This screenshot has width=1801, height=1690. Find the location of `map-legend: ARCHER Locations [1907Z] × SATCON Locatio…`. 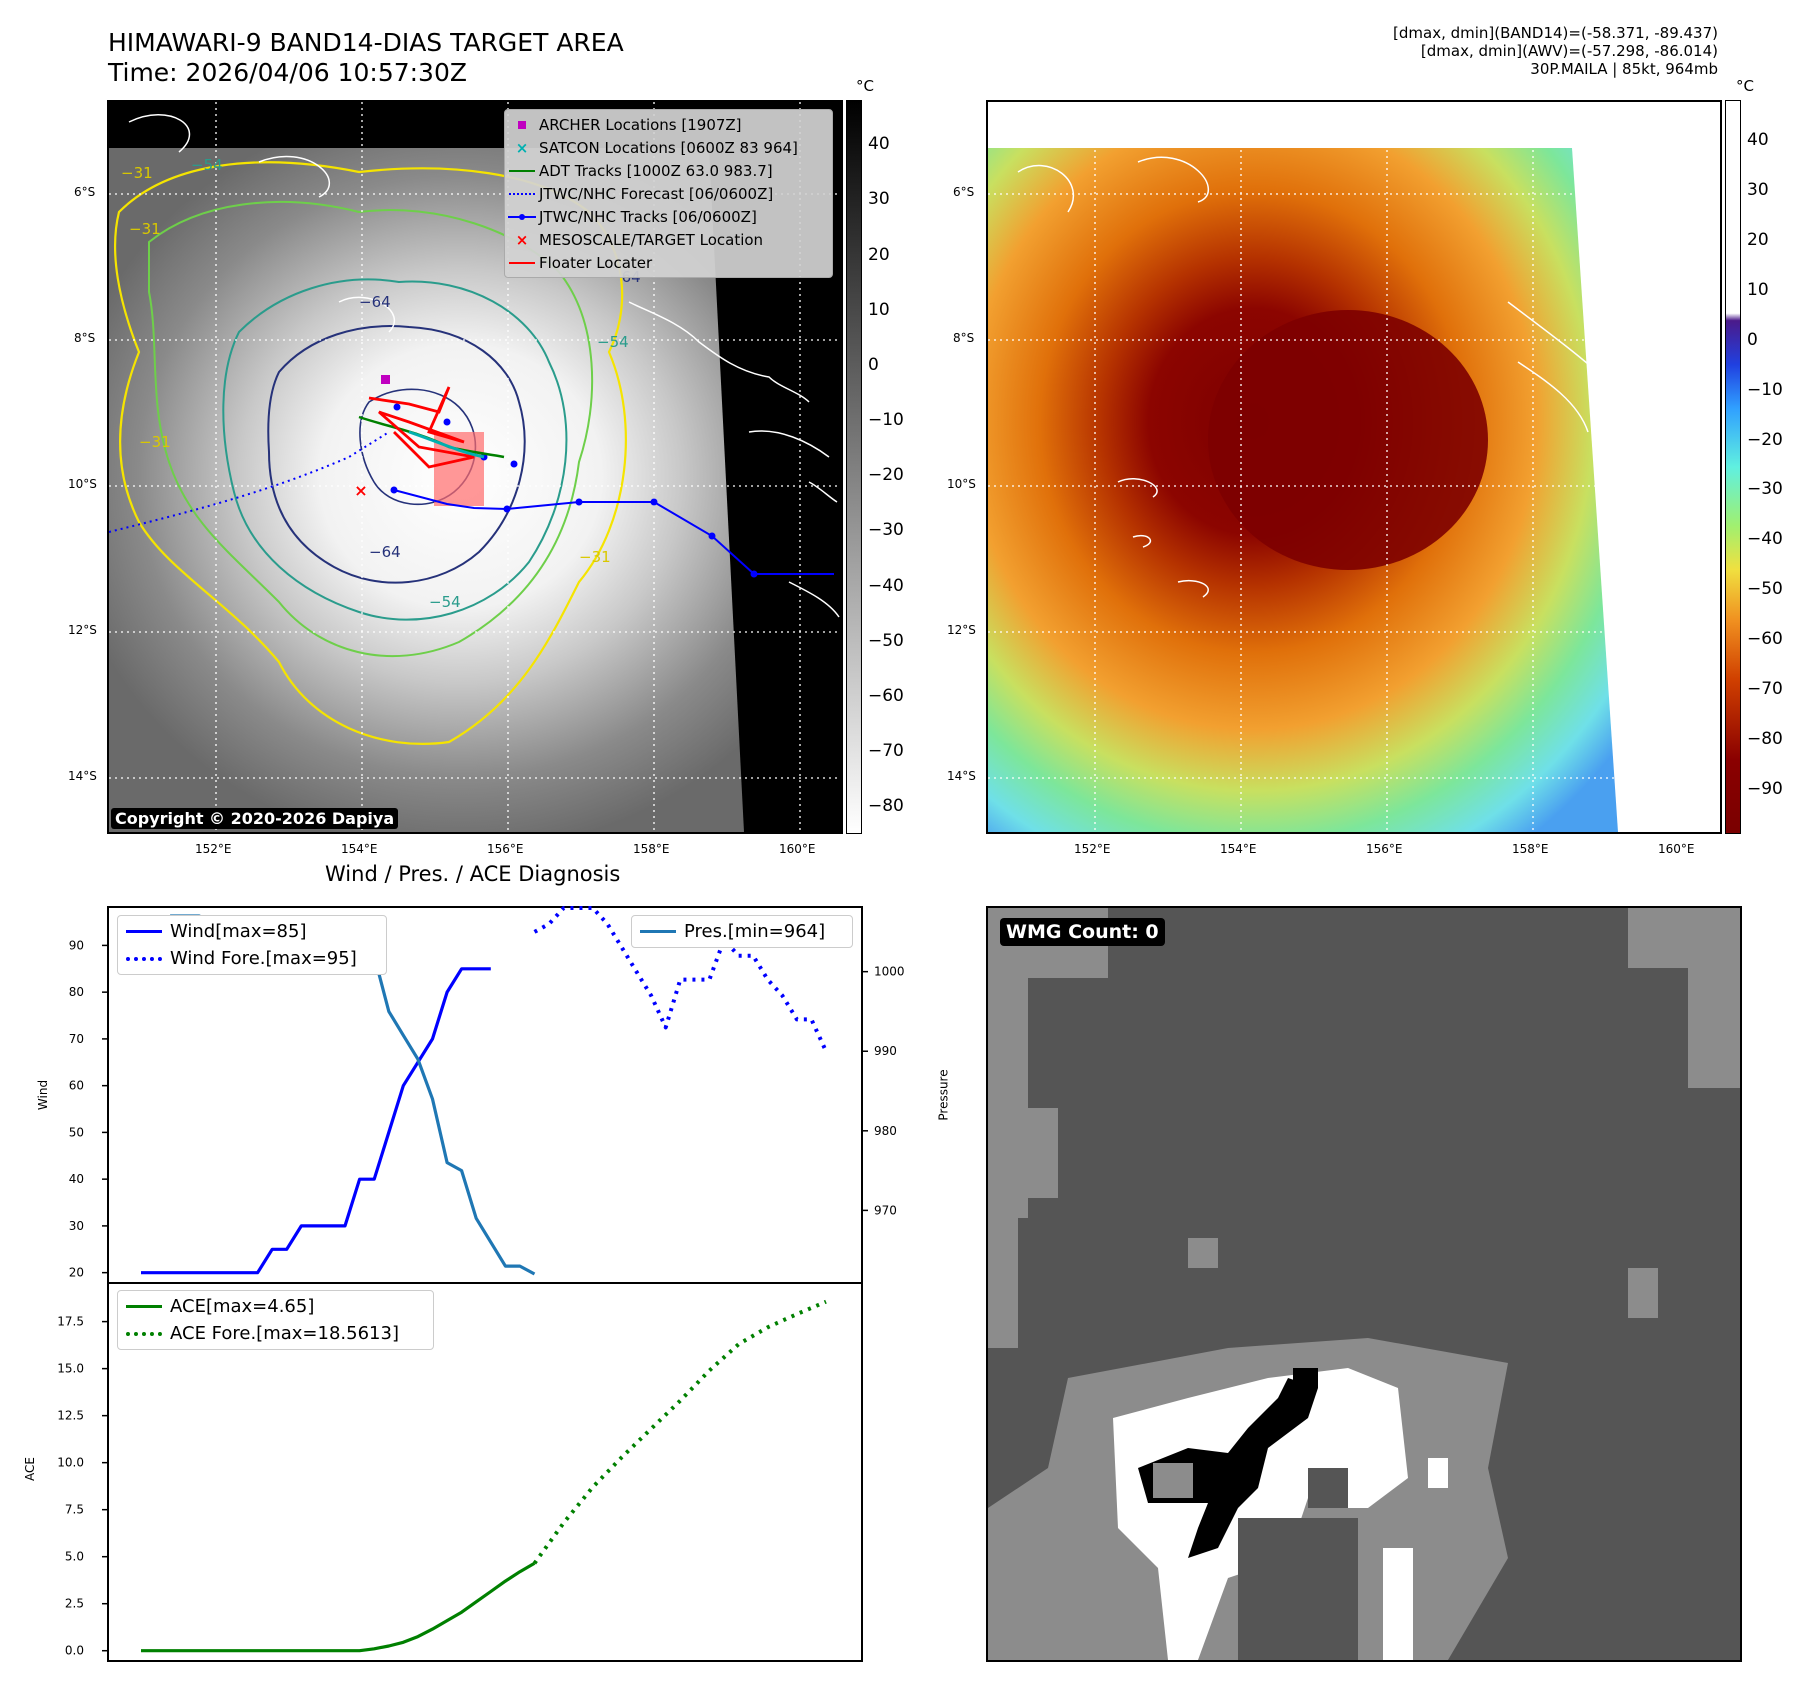

map-legend: ARCHER Locations [1907Z] × SATCON Locatio… is located at coordinates (668, 193).